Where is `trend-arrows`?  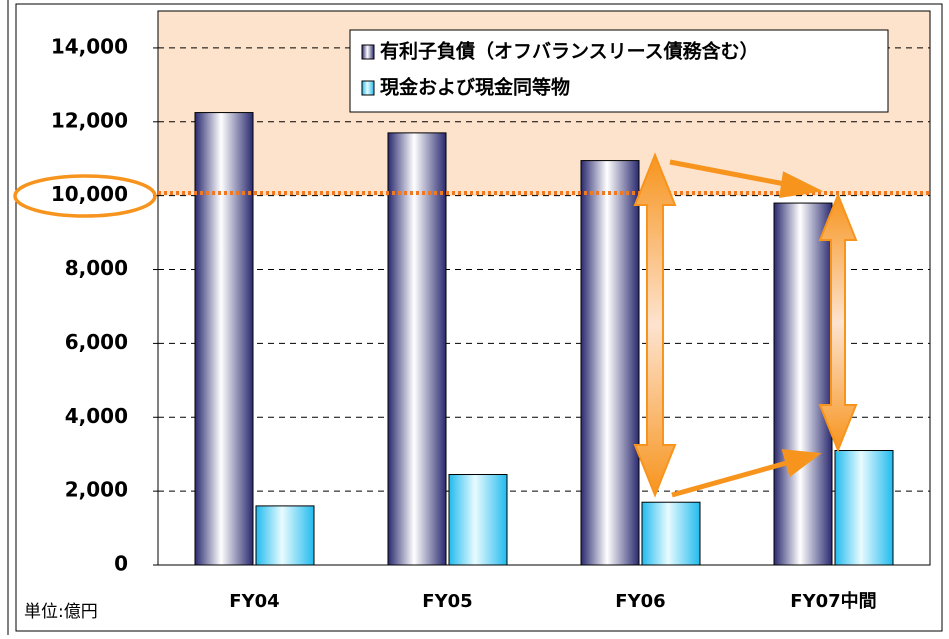
trend-arrows is located at coordinates (746, 328).